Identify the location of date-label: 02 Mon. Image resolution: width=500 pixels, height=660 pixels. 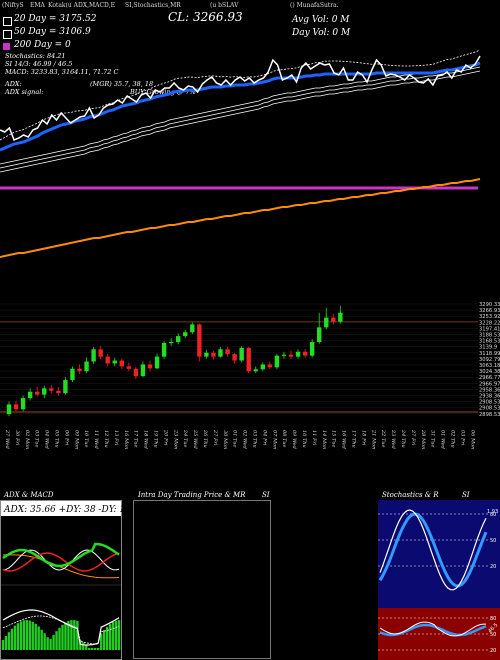
(27, 439).